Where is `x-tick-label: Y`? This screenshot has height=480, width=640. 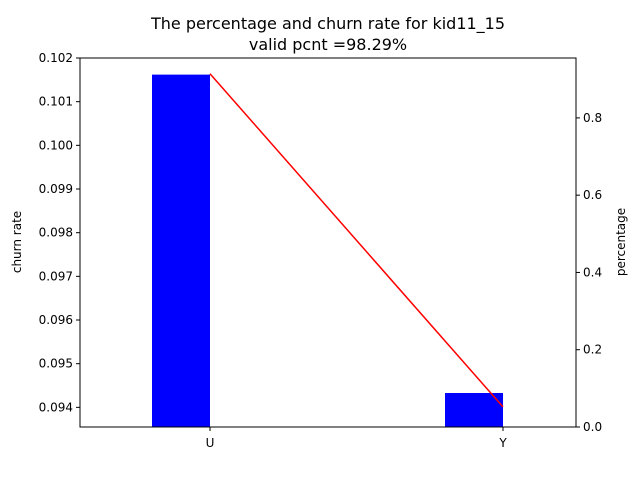
x-tick-label: Y is located at coordinates (502, 443).